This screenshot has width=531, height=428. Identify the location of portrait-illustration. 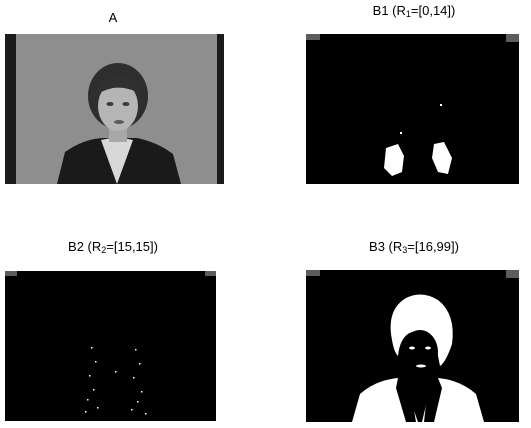
(114, 109).